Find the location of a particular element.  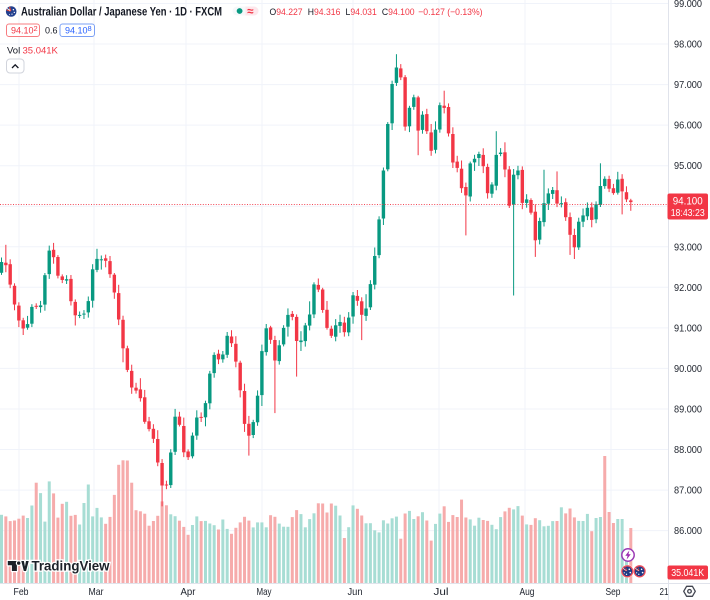

svg-text: 95.000 is located at coordinates (688, 166).